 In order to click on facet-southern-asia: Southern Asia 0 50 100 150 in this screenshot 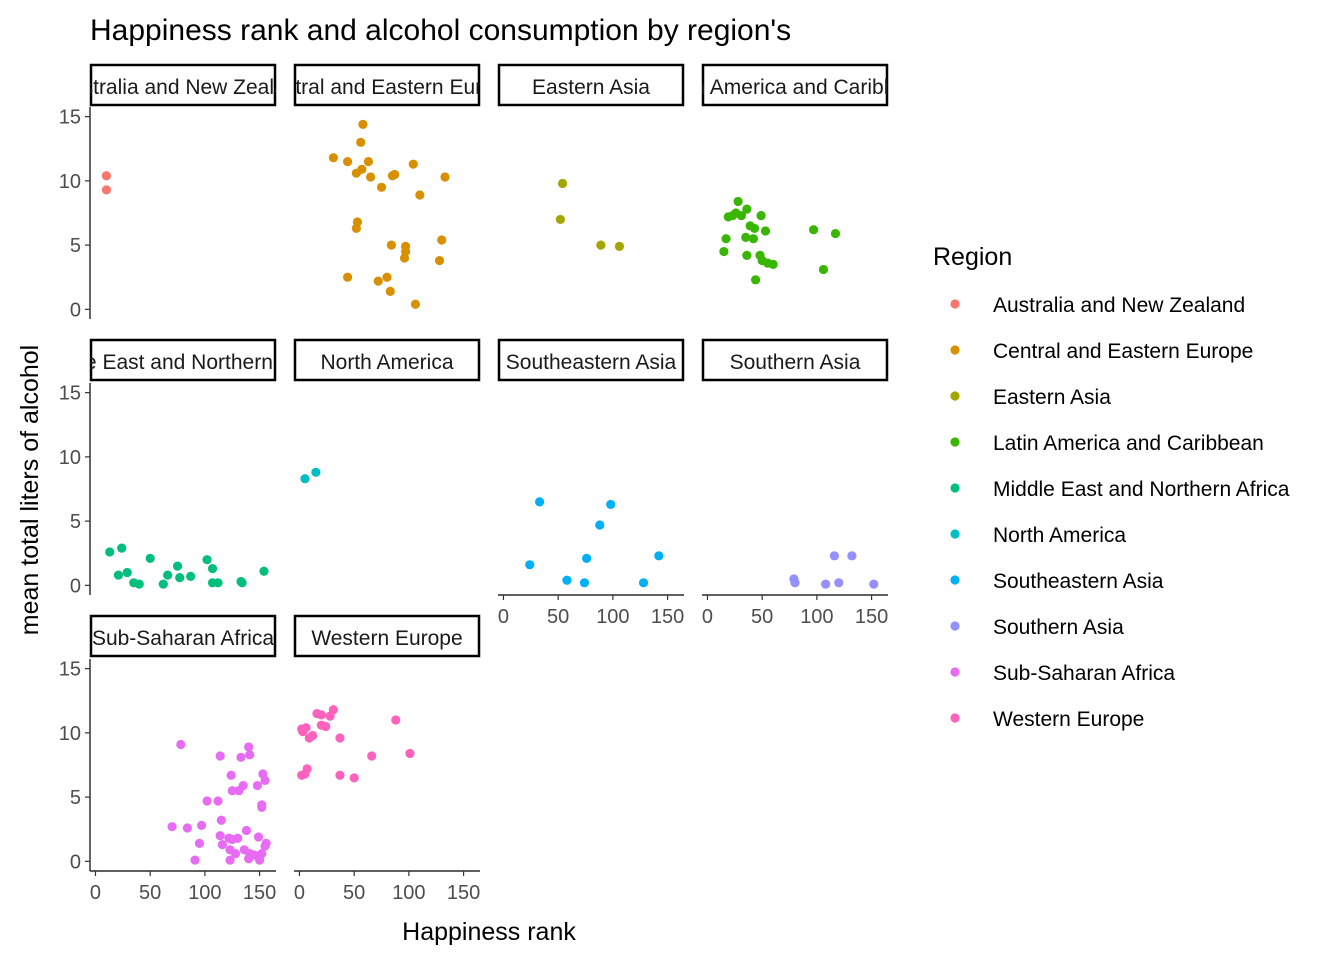, I will do `click(794, 483)`.